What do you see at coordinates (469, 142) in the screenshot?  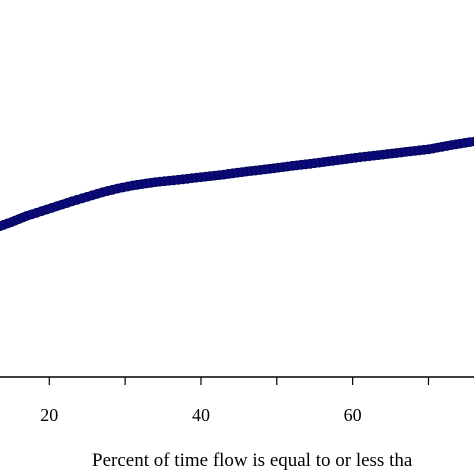 I see `series-marker` at bounding box center [469, 142].